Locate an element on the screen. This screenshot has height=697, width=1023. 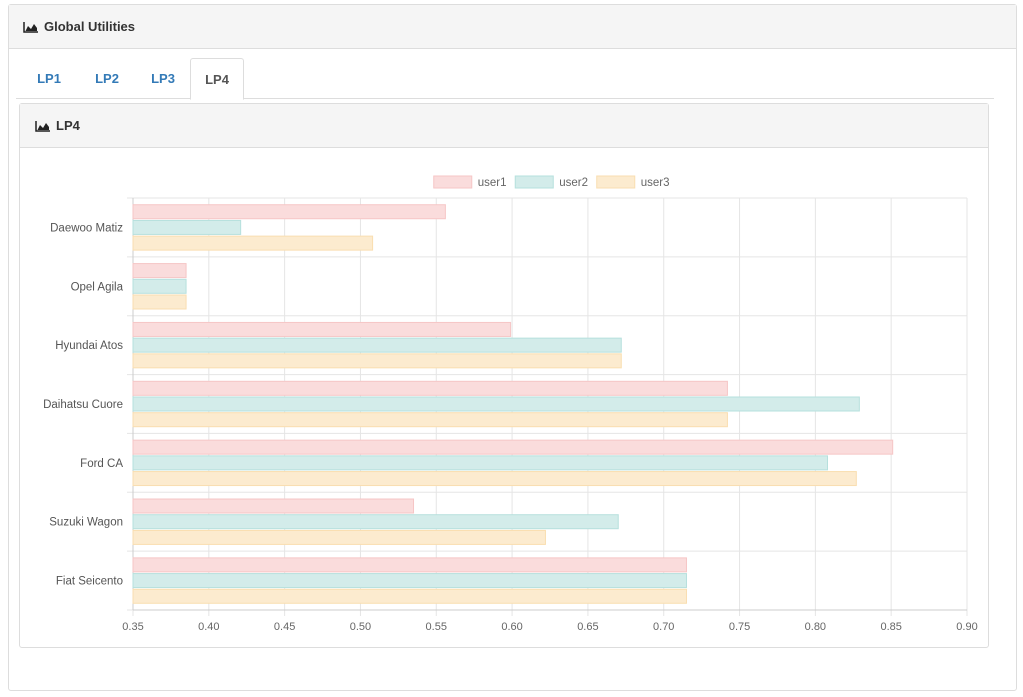
panel-heading: Global Utilities is located at coordinates (512, 27).